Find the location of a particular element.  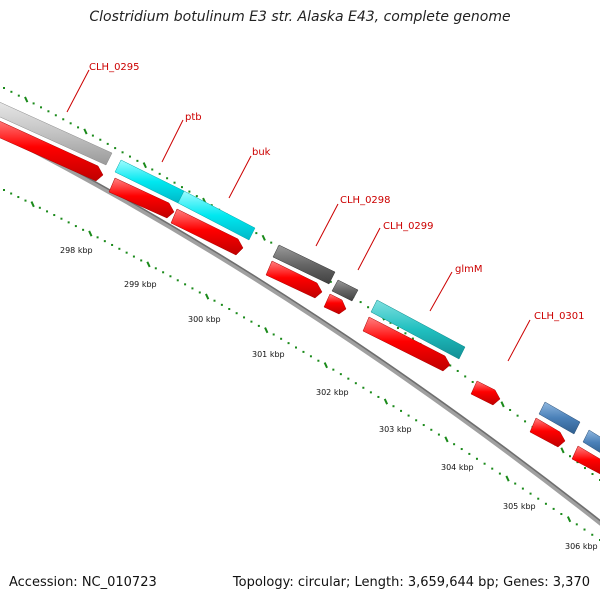

kbp-label: 304 kbp is located at coordinates (457, 467).